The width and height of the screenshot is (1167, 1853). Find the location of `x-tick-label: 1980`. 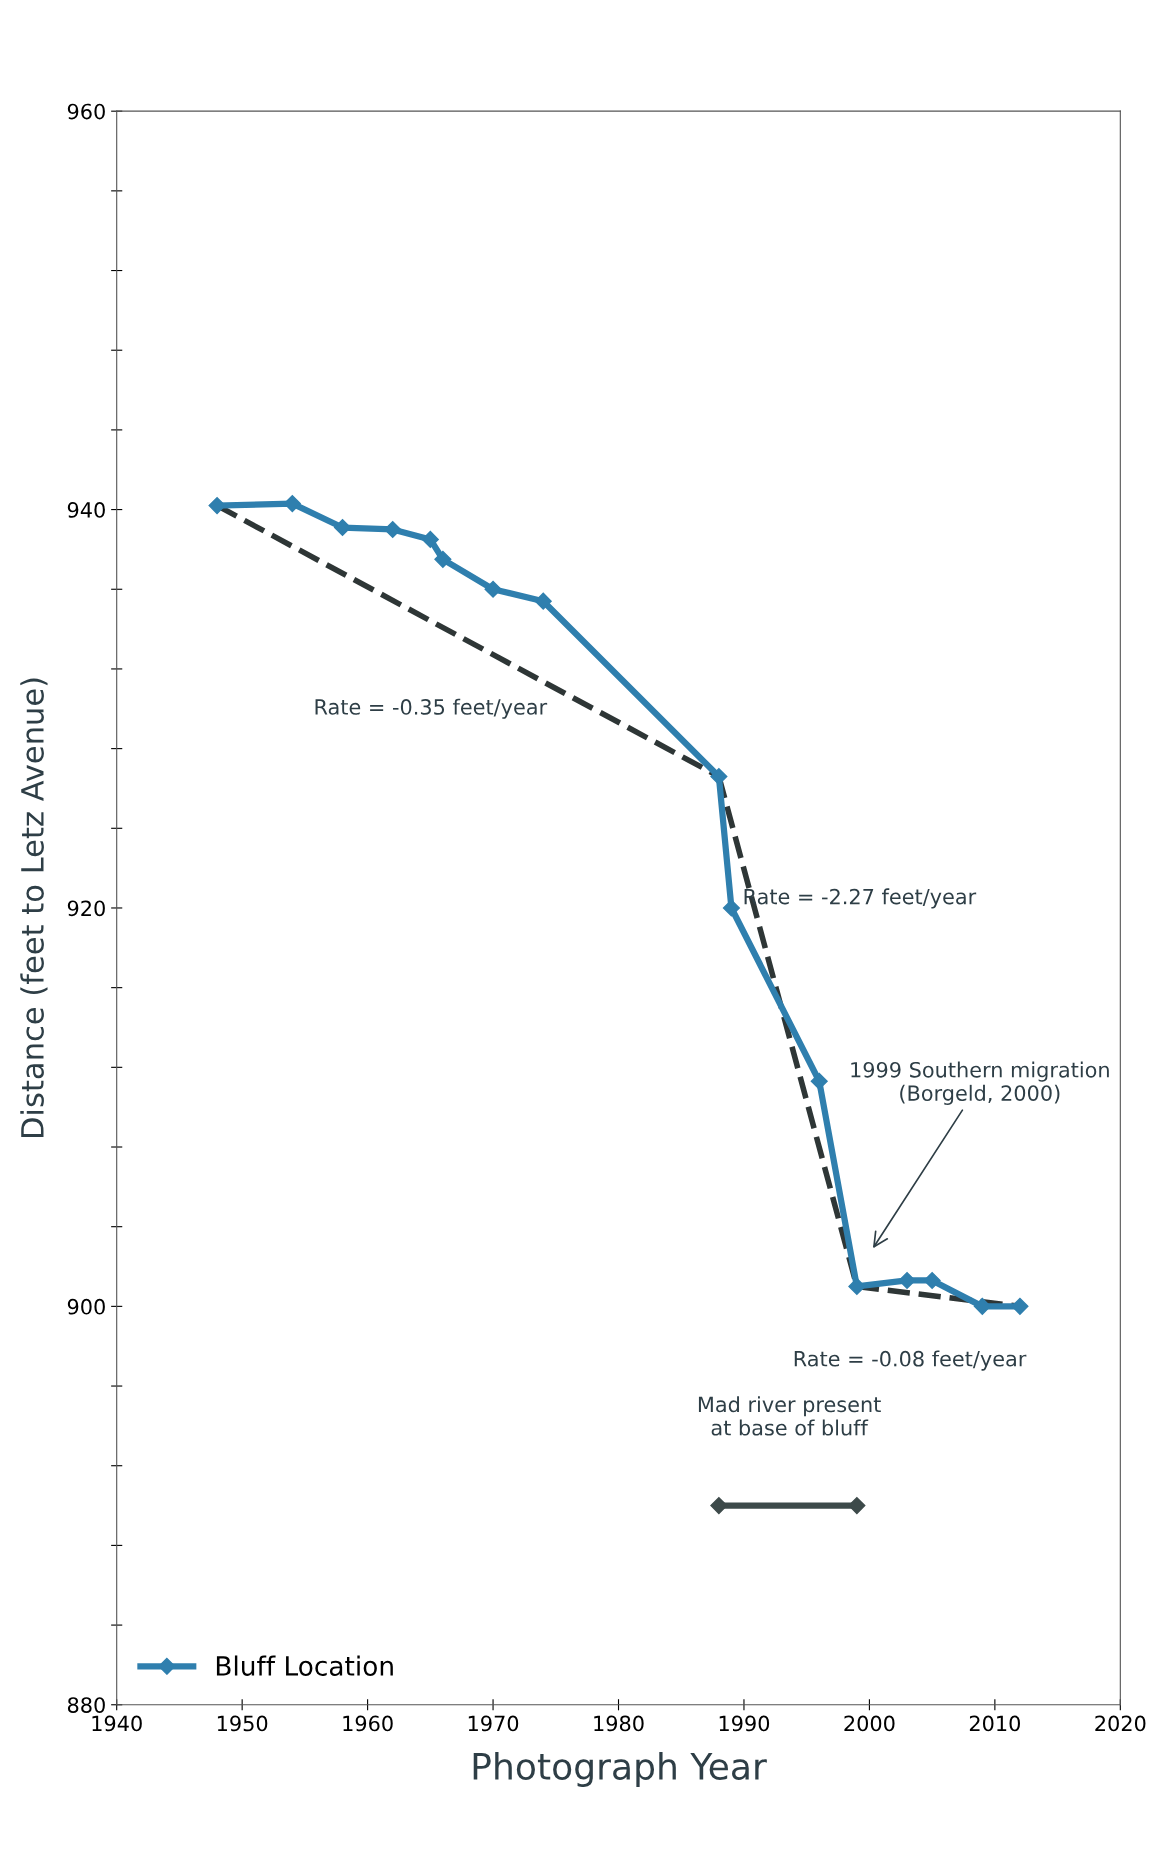

x-tick-label: 1980 is located at coordinates (619, 1723).